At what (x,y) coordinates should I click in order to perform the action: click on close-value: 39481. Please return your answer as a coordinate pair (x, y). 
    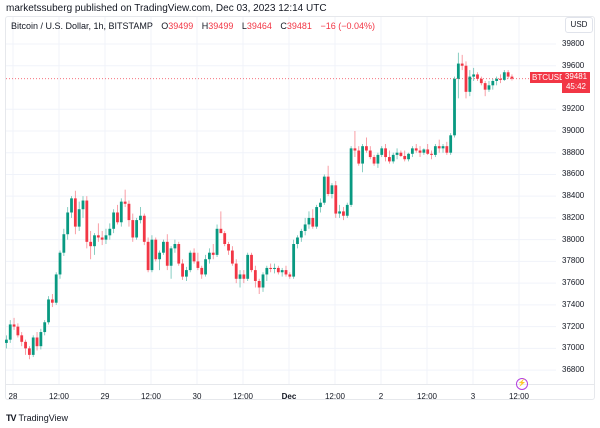
    Looking at the image, I should click on (299, 26).